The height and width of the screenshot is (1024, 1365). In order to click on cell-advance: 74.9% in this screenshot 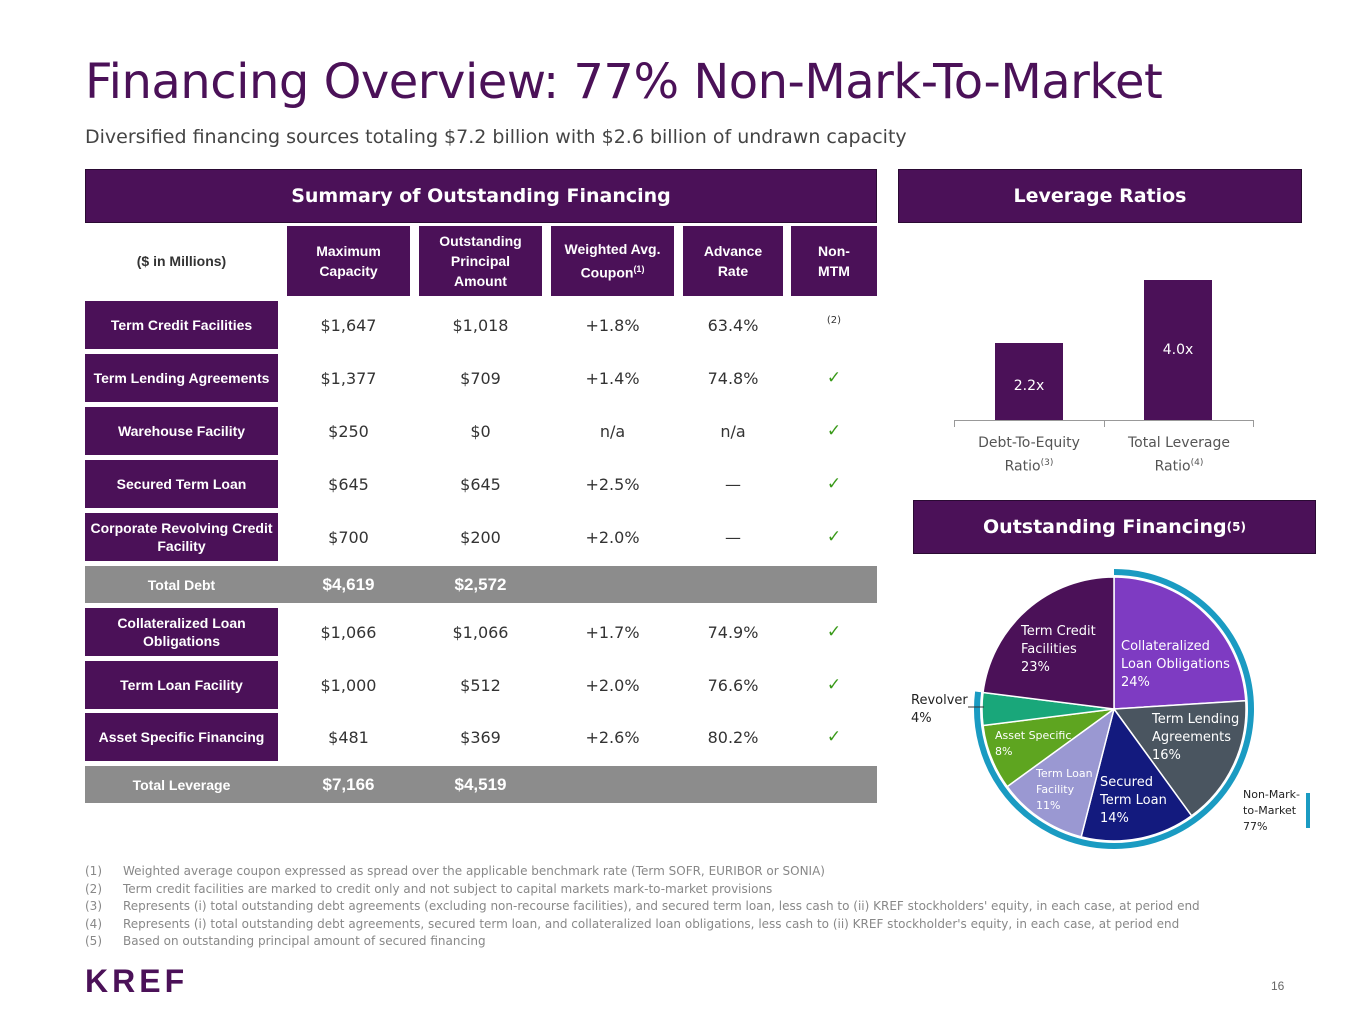, I will do `click(733, 632)`.